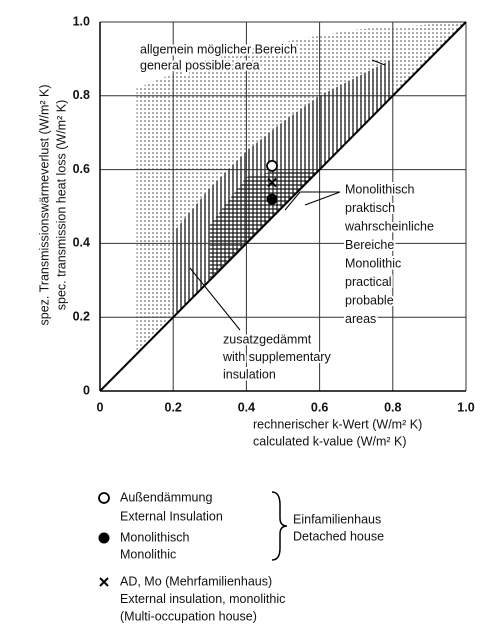  What do you see at coordinates (337, 519) in the screenshot?
I see `legend-group-label: Einfamilienhaus` at bounding box center [337, 519].